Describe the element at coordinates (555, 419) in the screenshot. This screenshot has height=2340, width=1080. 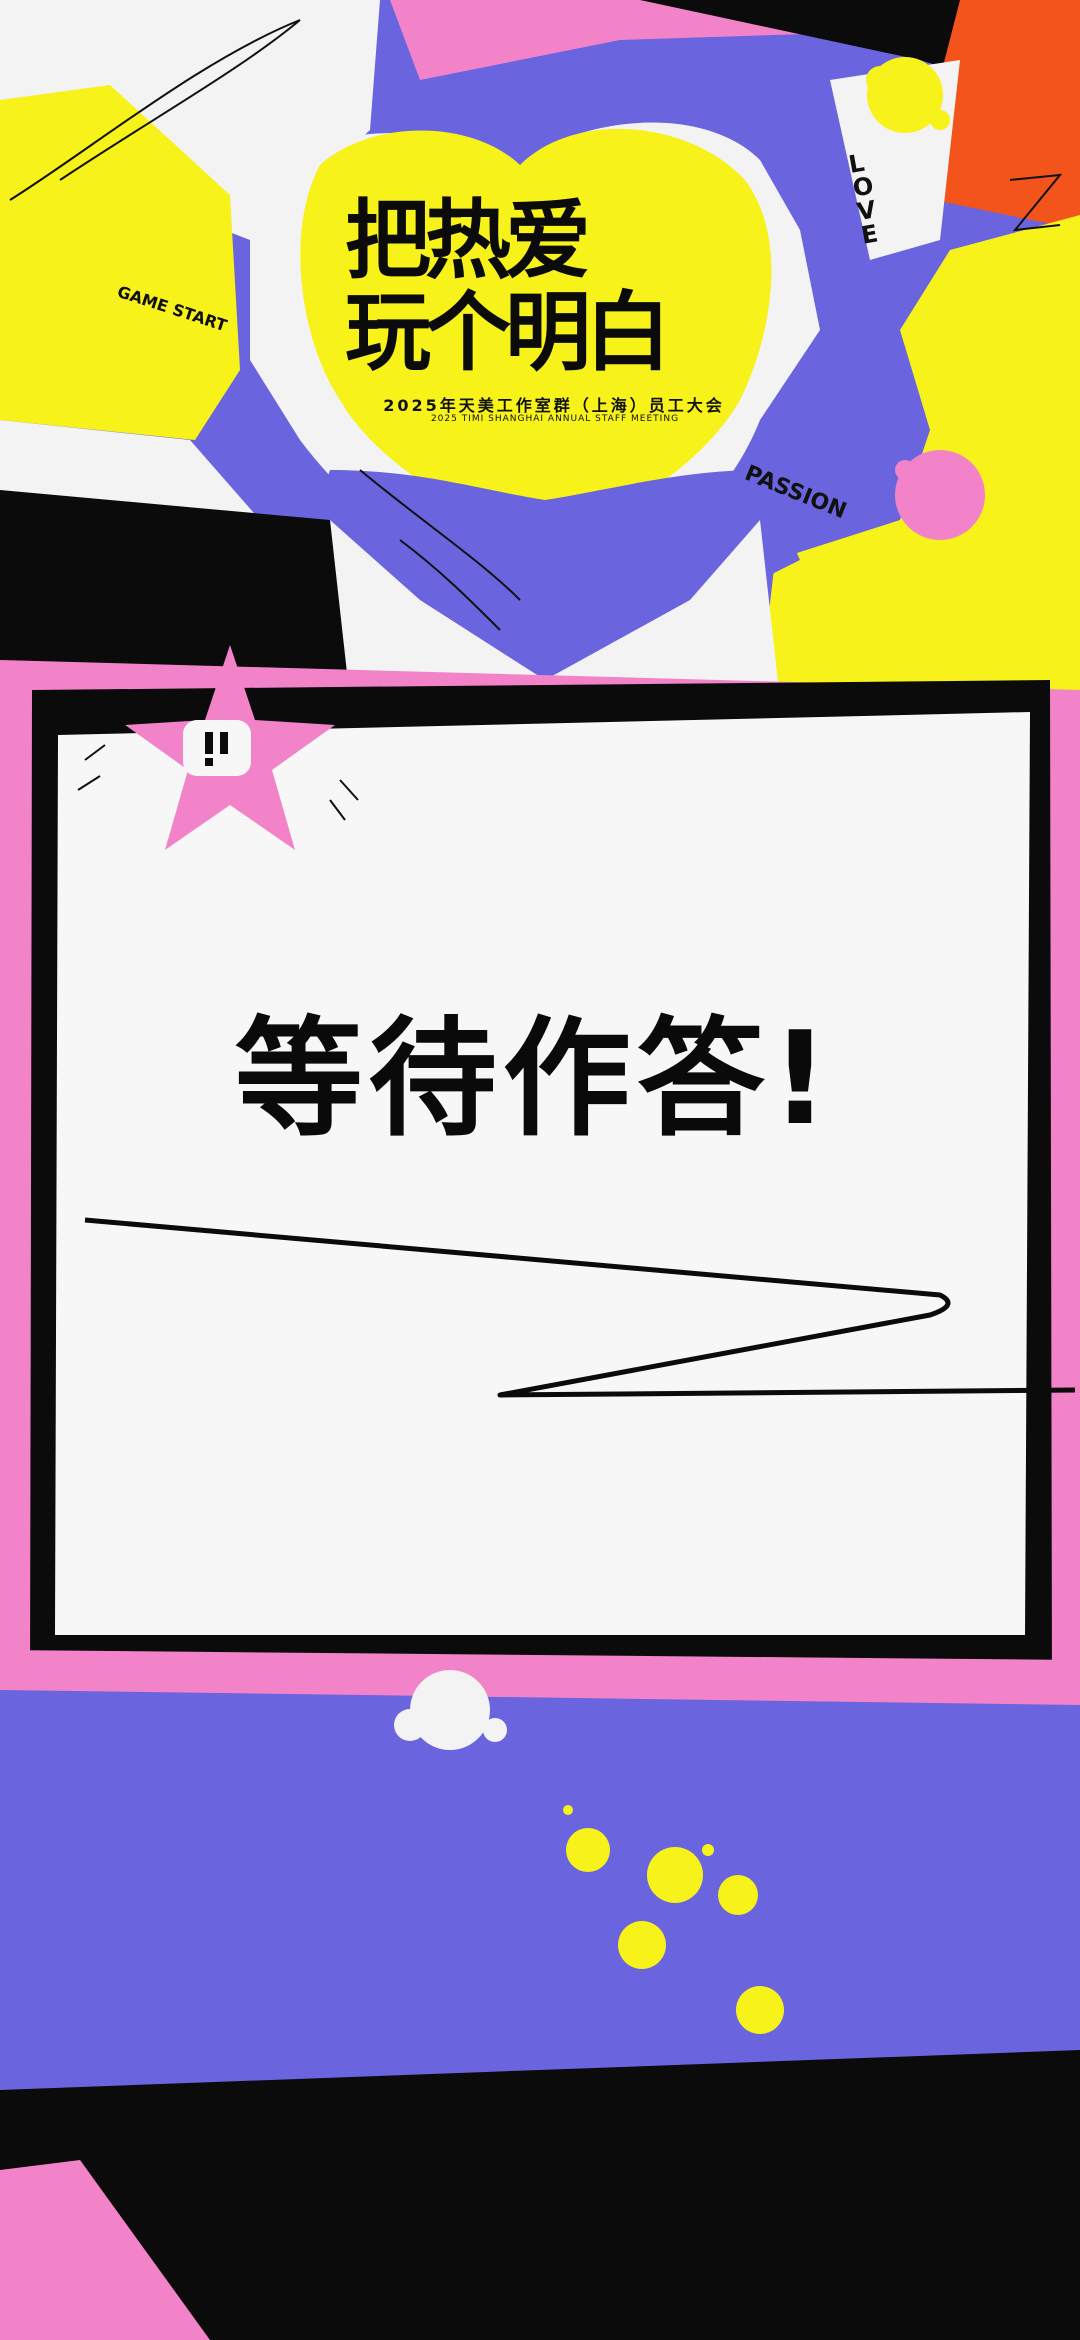
I see `poster-subtitle-en: 2025 TIMI SHANGHAI ANNUAL STAFF MEETING` at that location.